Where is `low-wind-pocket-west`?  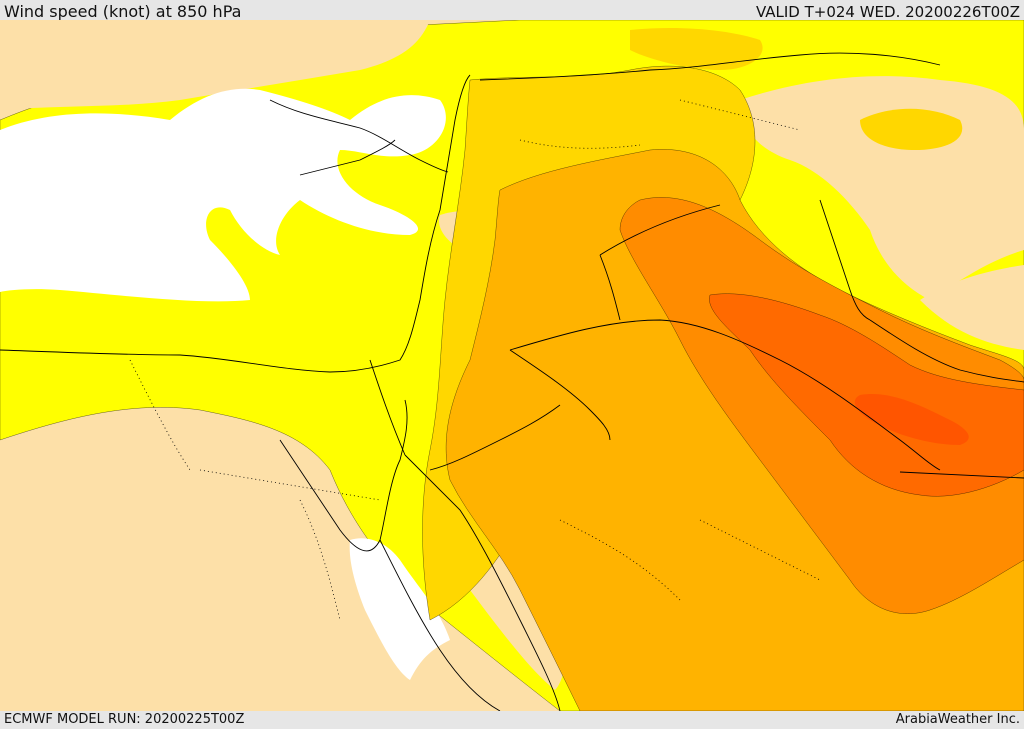 low-wind-pocket-west is located at coordinates (180, 562).